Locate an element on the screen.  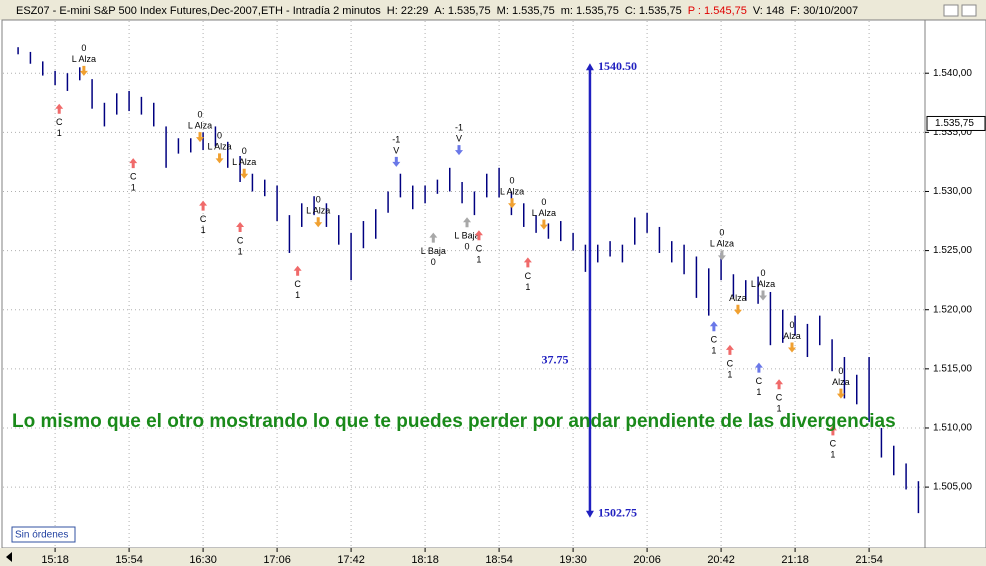
x-axis-area is located at coordinates (493, 557).